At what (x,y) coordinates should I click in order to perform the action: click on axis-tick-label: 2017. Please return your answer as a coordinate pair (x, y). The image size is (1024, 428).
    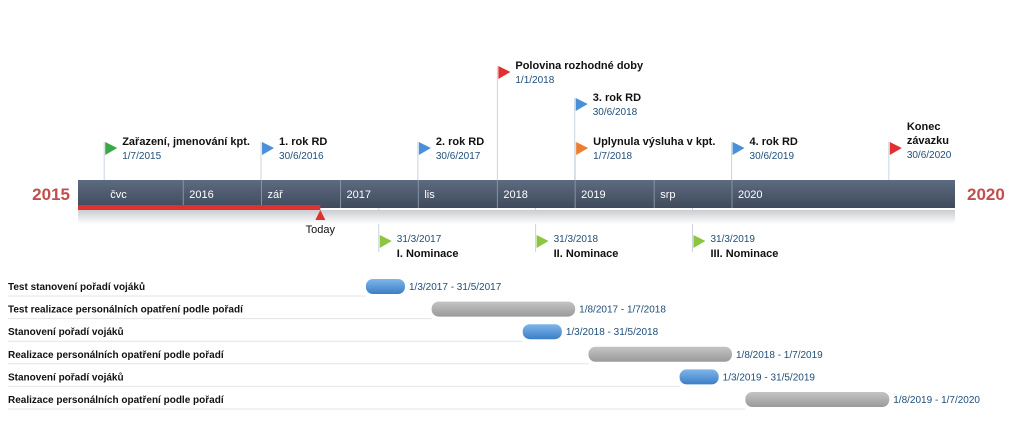
    Looking at the image, I should click on (359, 195).